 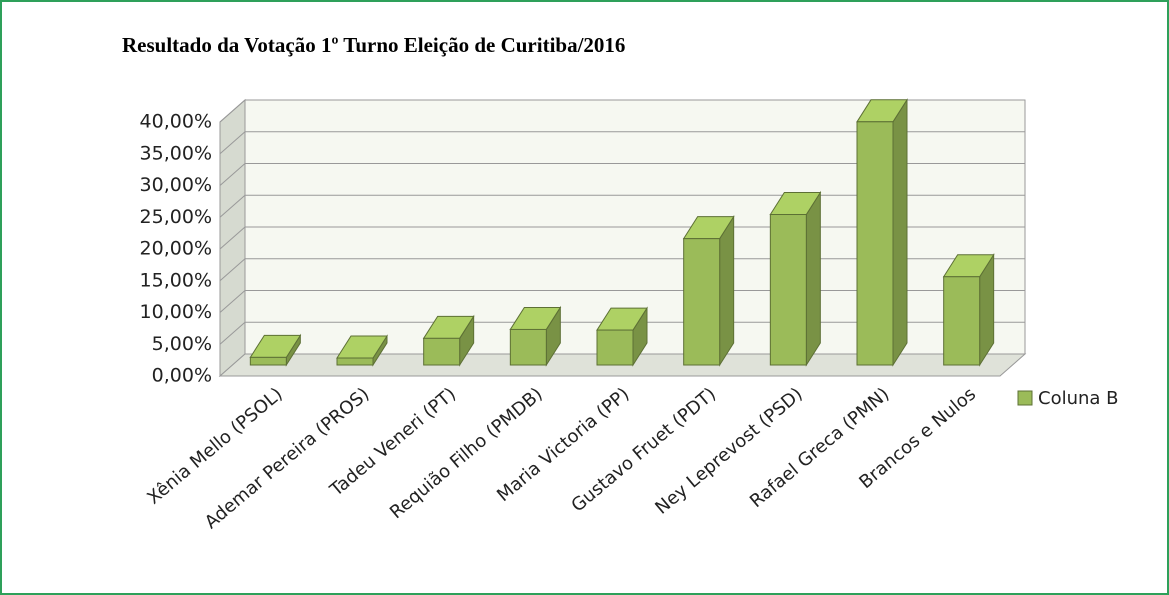 I want to click on y-tick-label: 10,00%, so click(x=176, y=312).